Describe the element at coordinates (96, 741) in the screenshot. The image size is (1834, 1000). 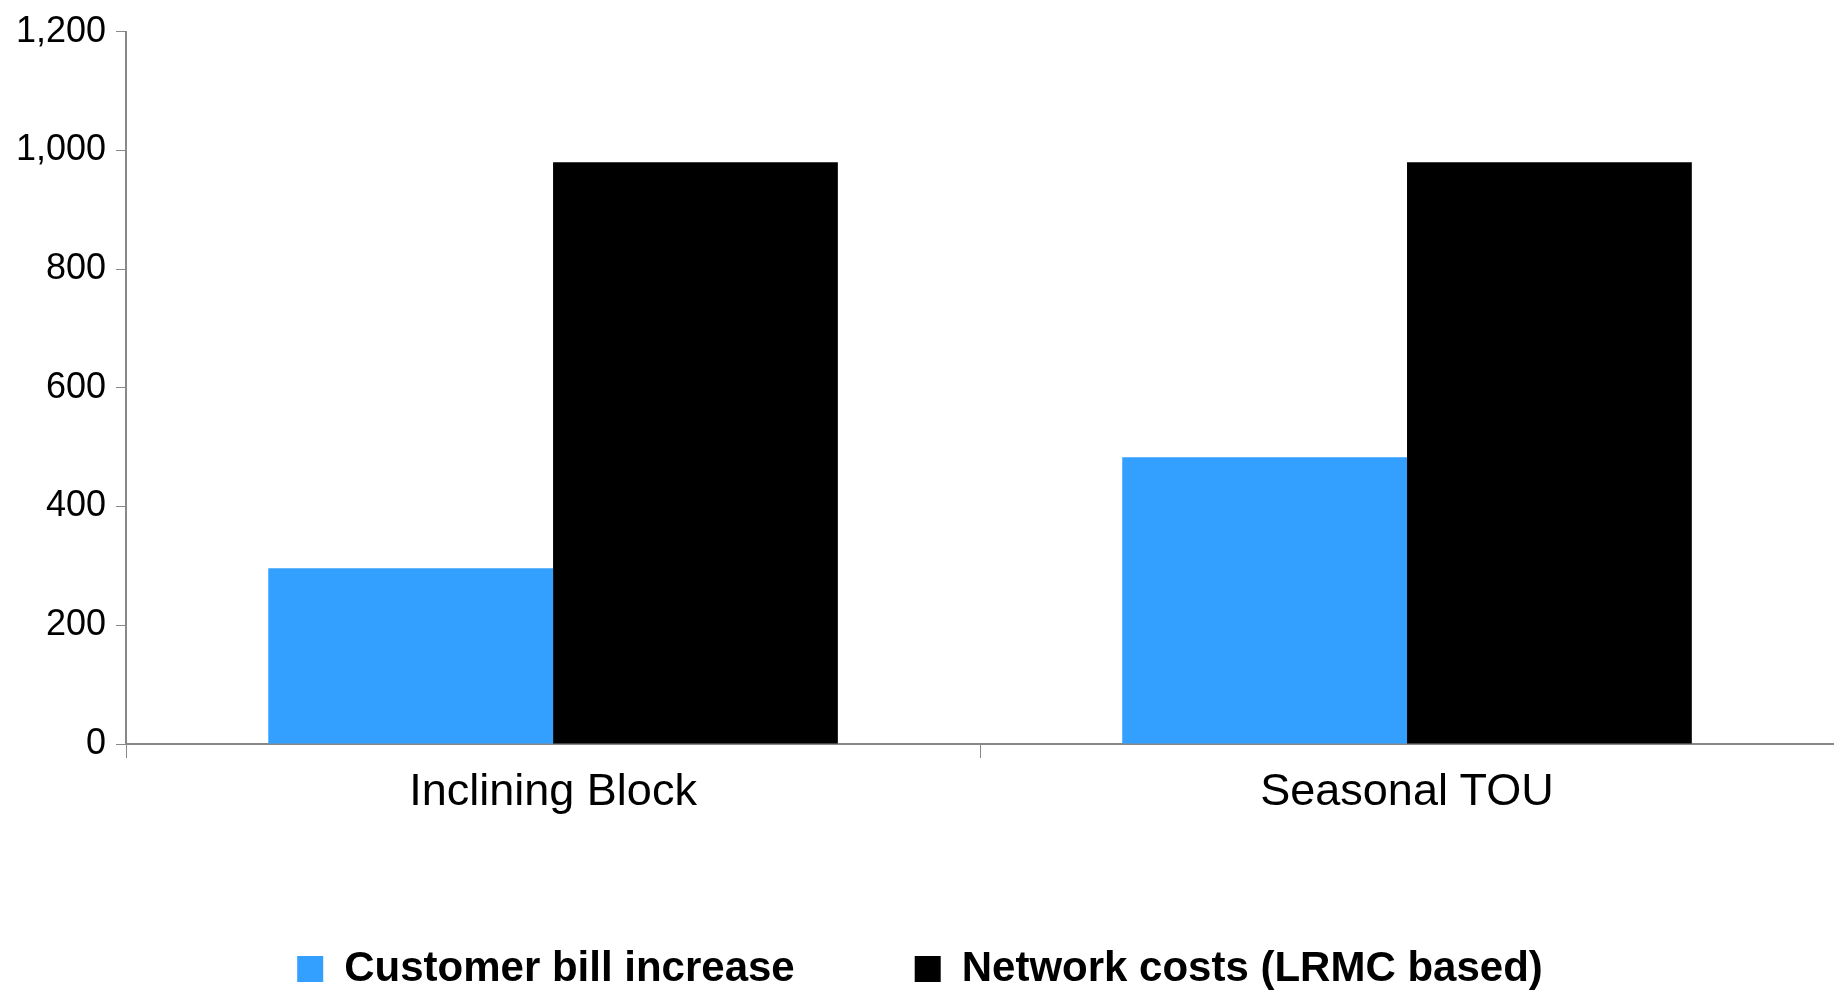
I see `y-tick-label: 0` at that location.